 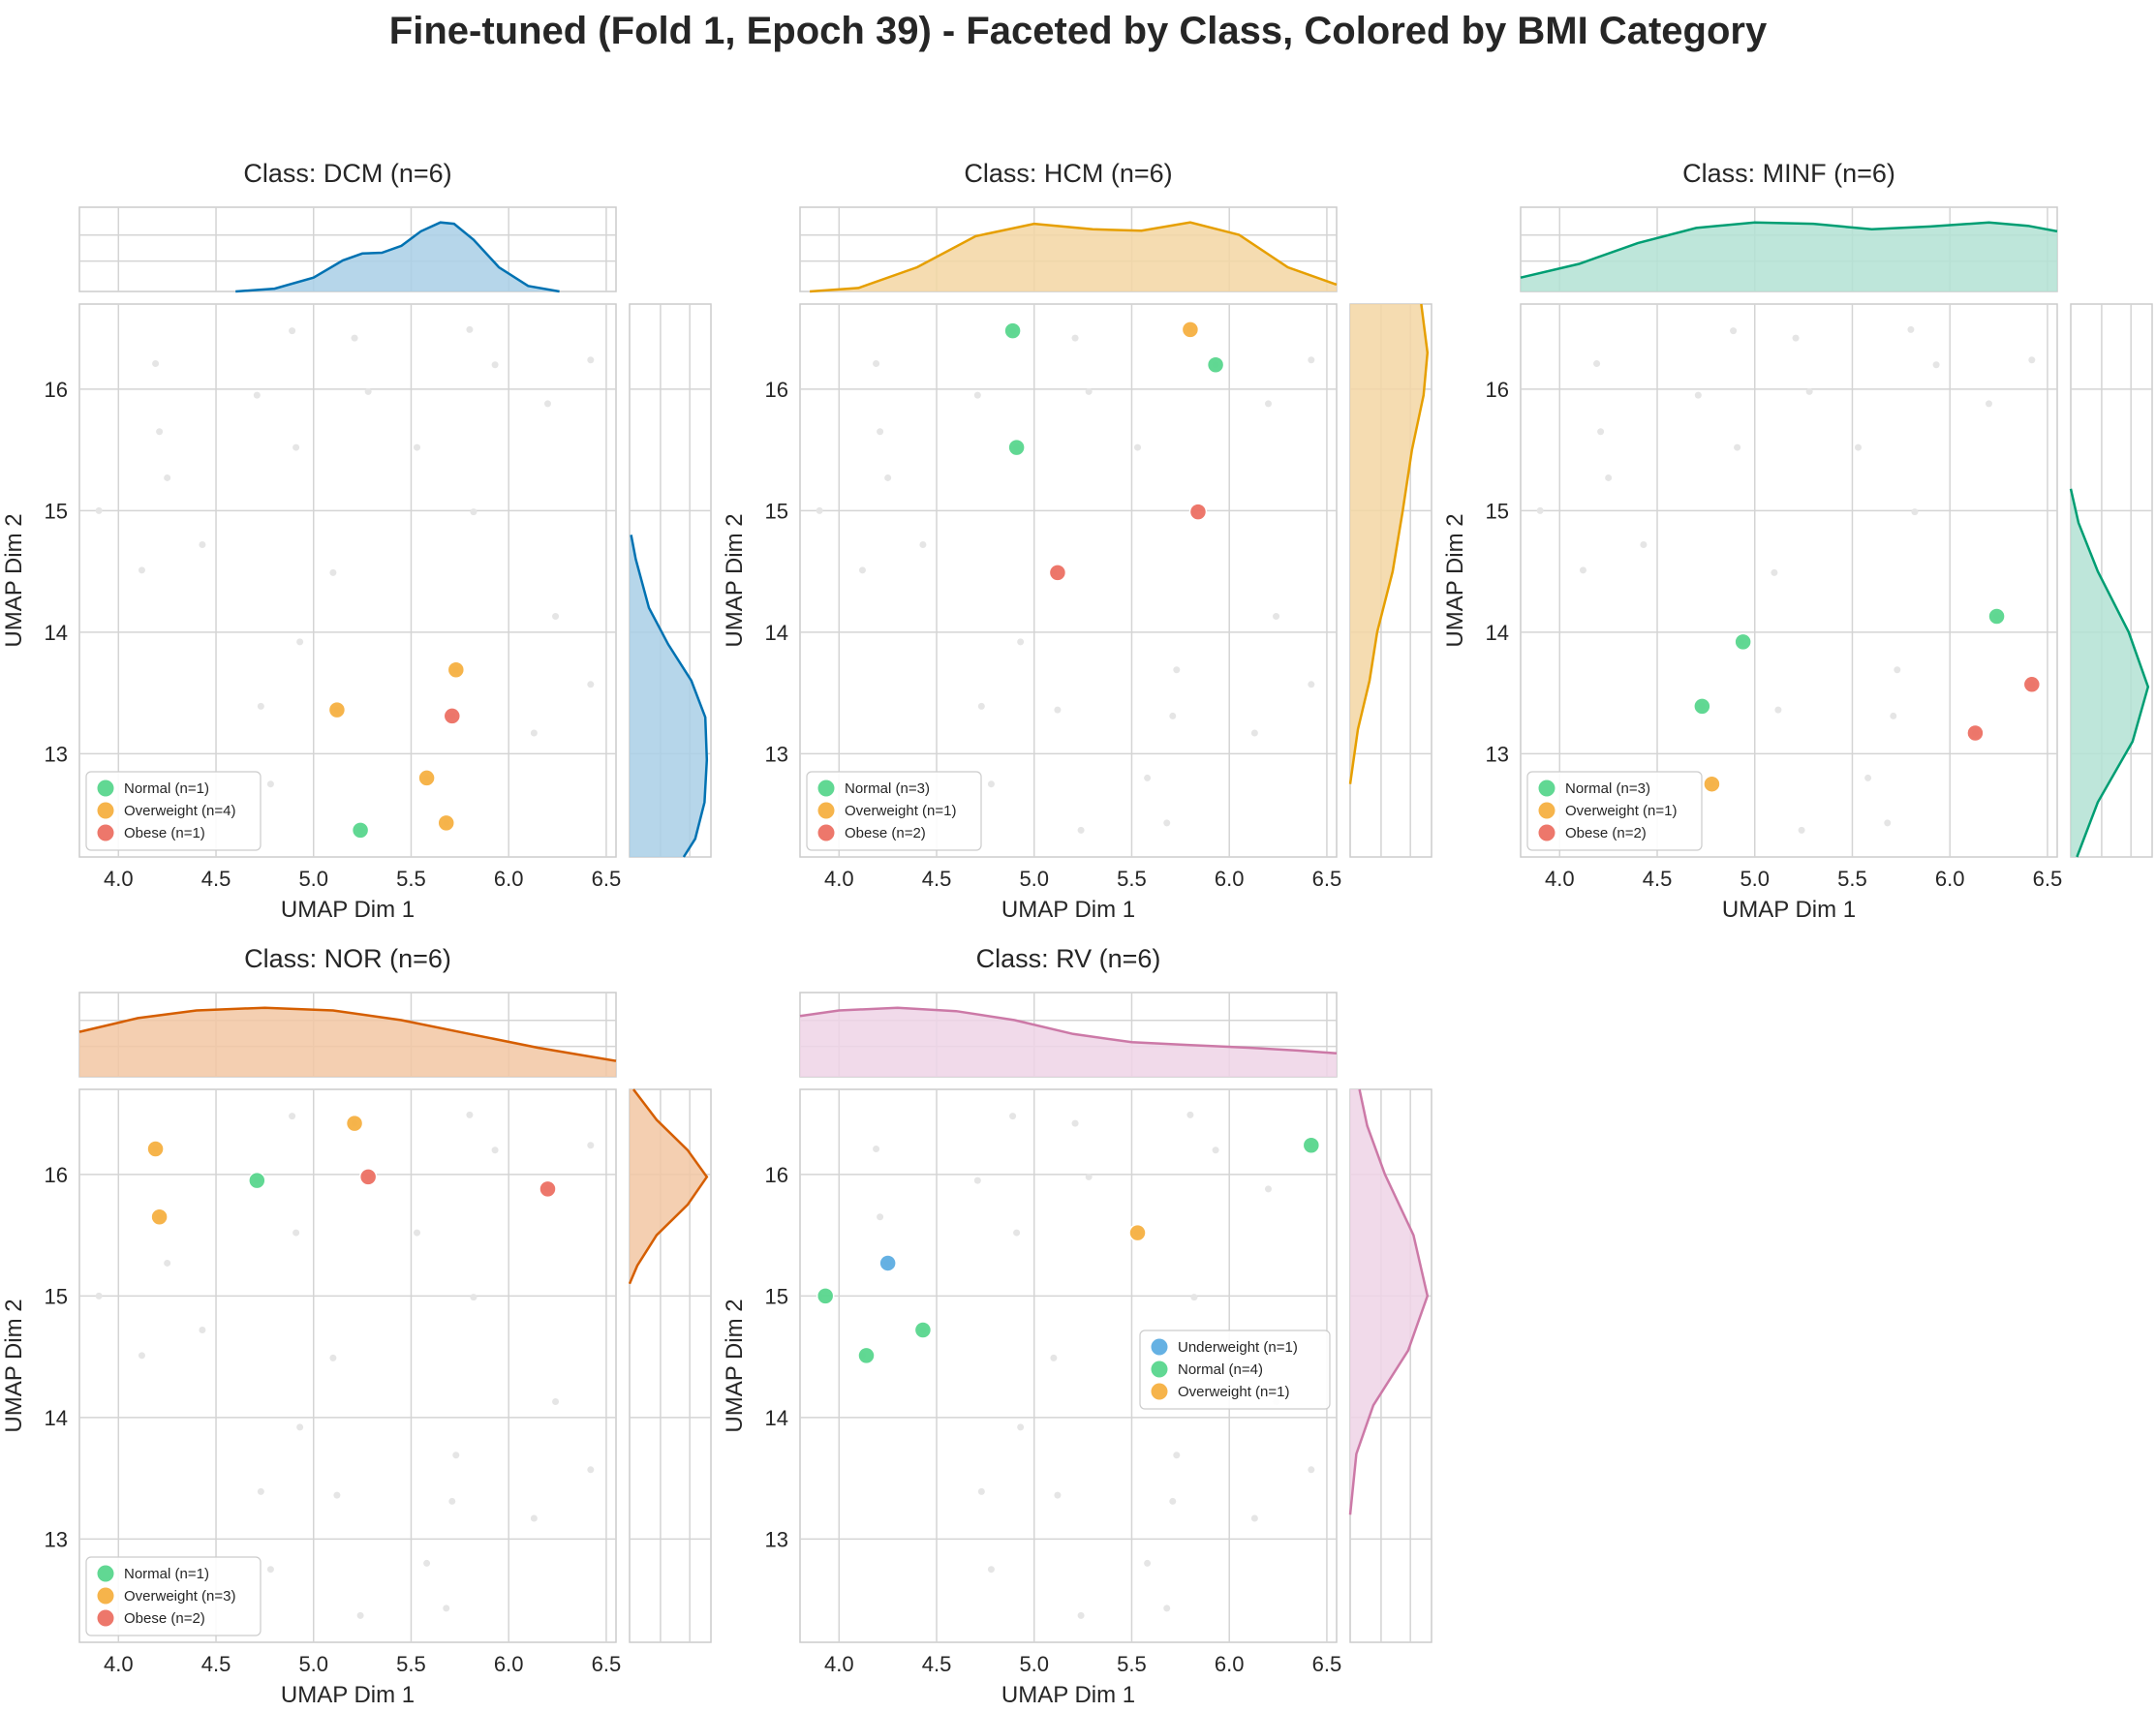 What do you see at coordinates (1068, 173) in the screenshot?
I see `panel-title: Class: HCM (n=6)` at bounding box center [1068, 173].